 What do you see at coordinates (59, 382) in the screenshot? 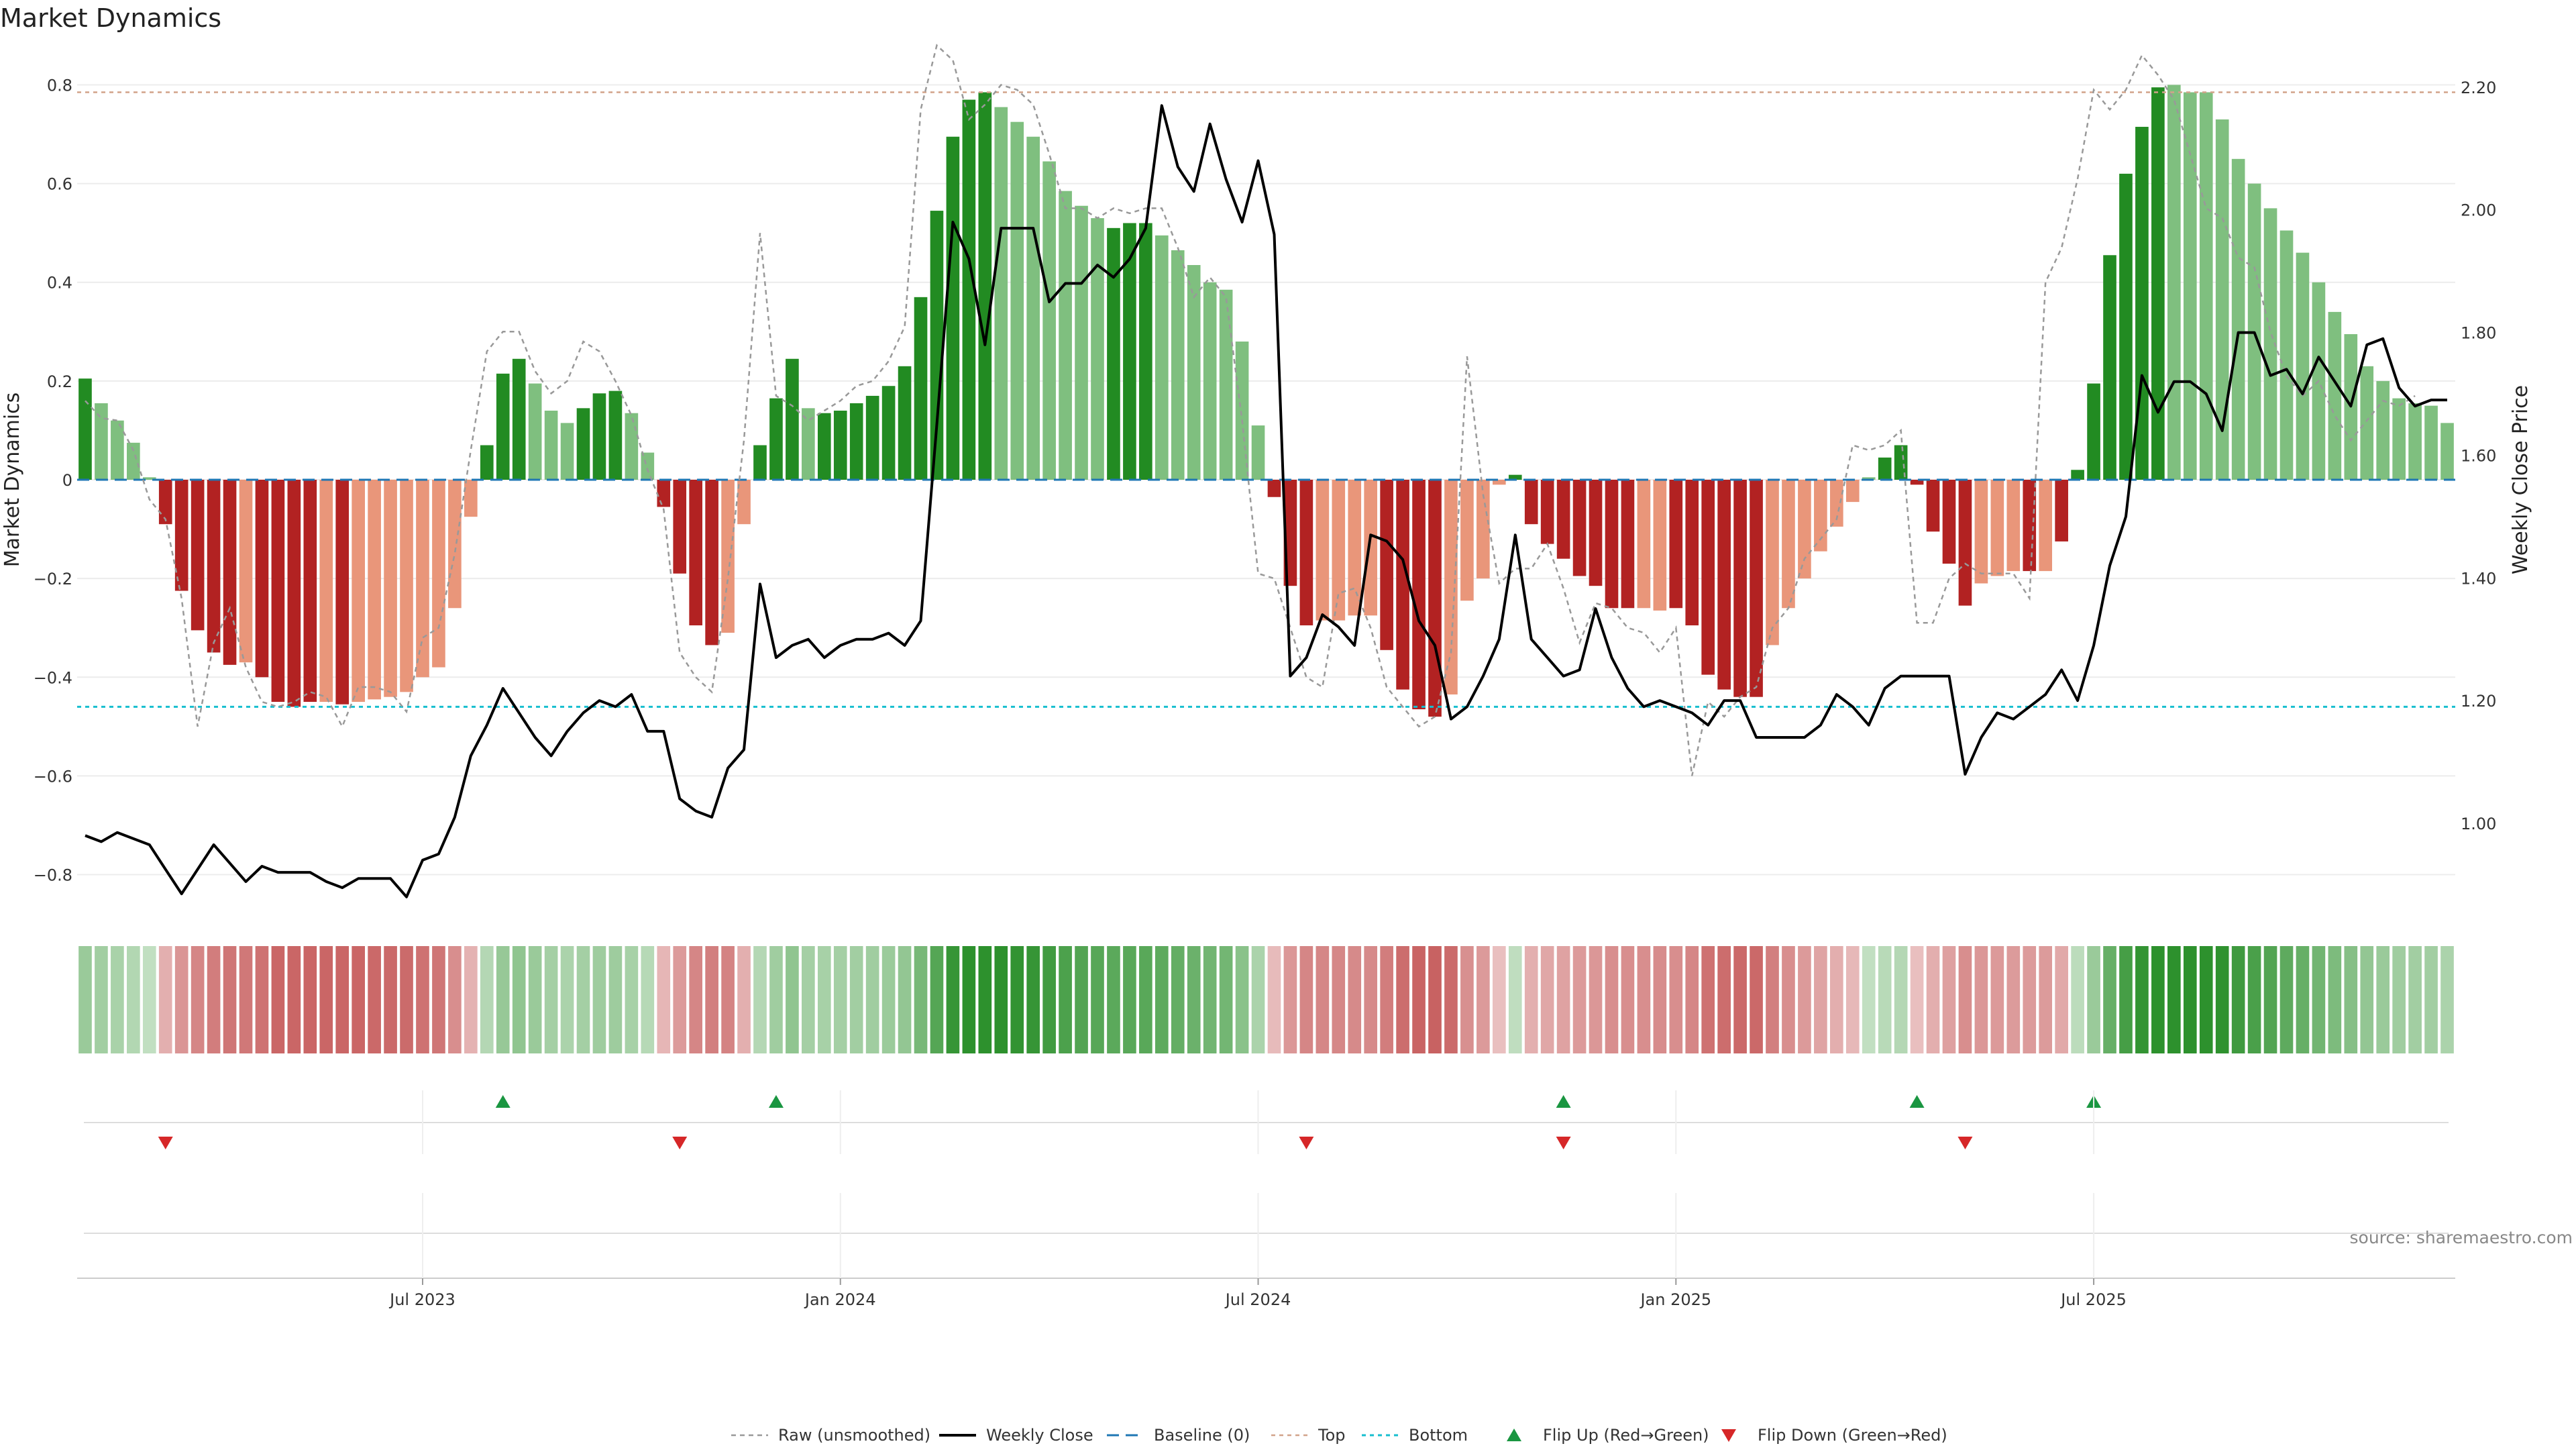
I see `y-tick-label: 0.2` at bounding box center [59, 382].